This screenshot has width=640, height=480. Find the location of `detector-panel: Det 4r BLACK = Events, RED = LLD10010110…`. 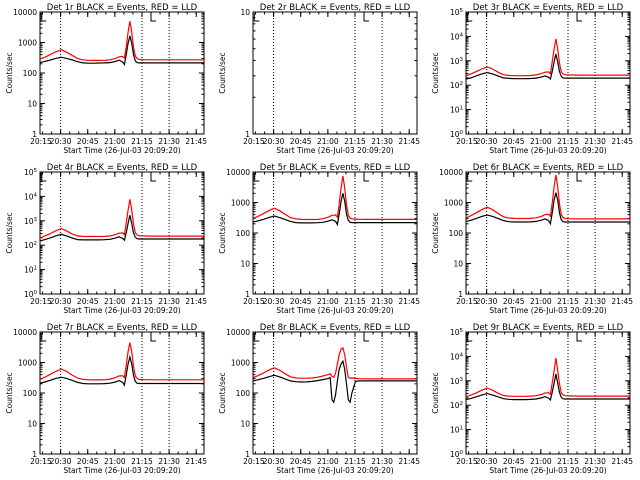

detector-panel: Det 4r BLACK = Events, RED = LLD10010110… is located at coordinates (106, 239).